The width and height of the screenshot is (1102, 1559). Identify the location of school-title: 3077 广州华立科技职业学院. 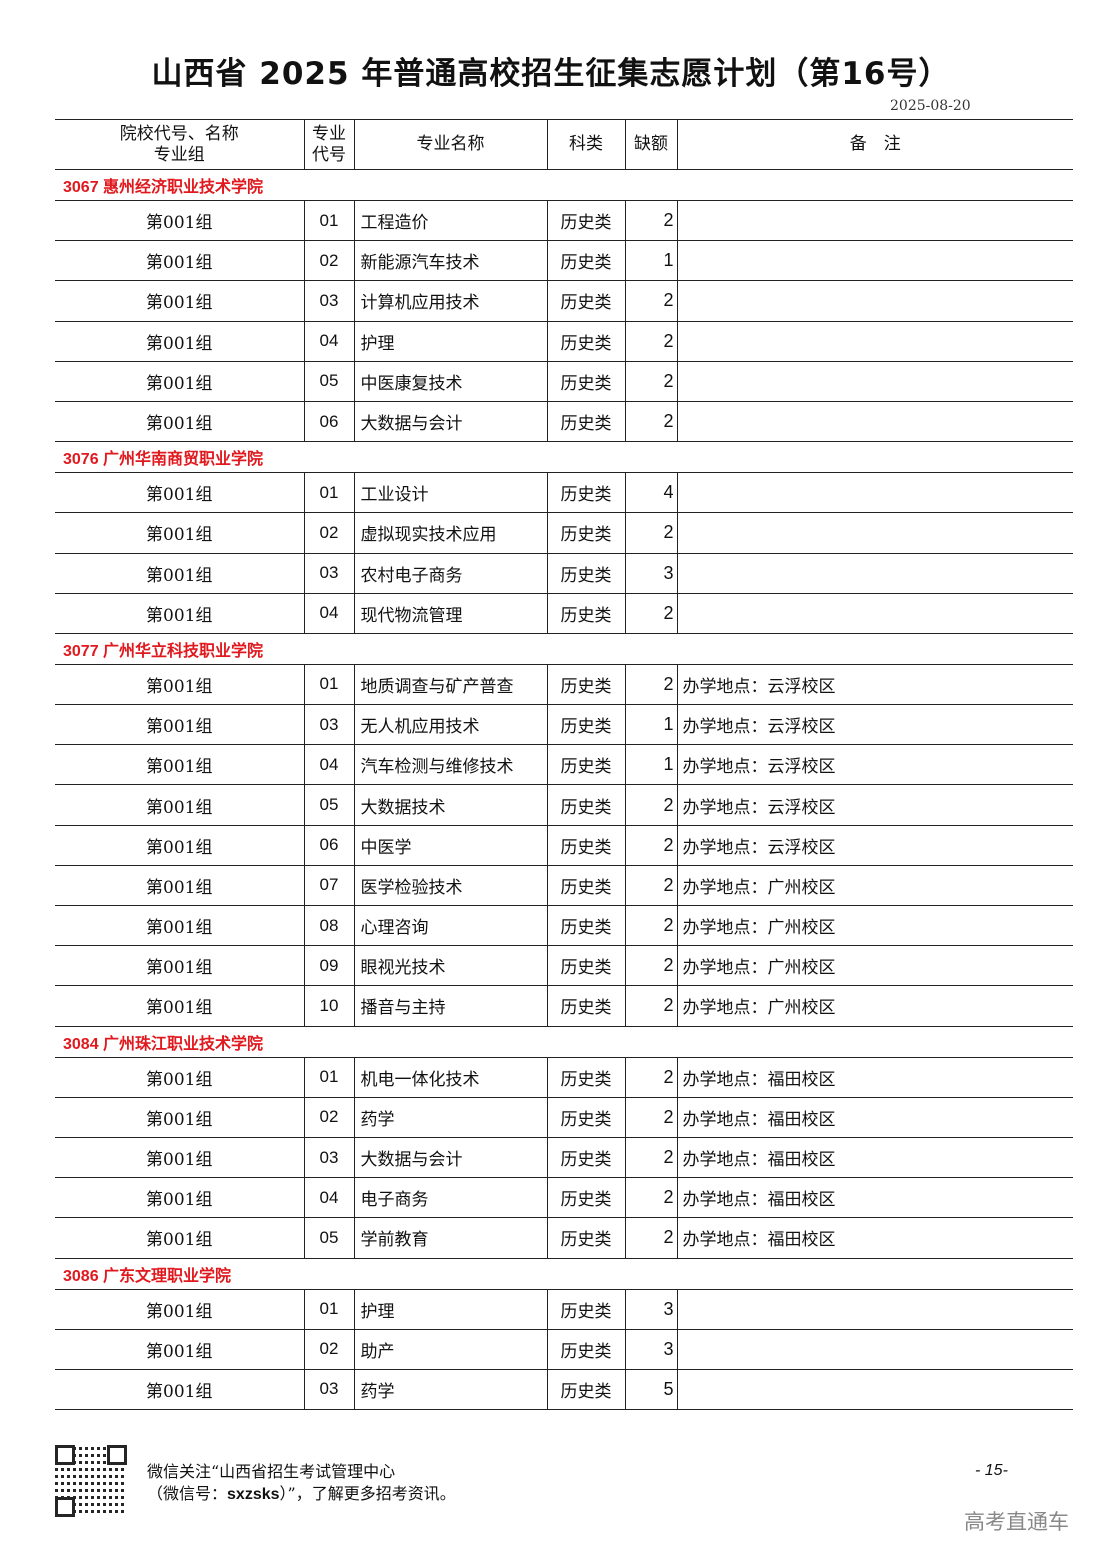
(564, 649).